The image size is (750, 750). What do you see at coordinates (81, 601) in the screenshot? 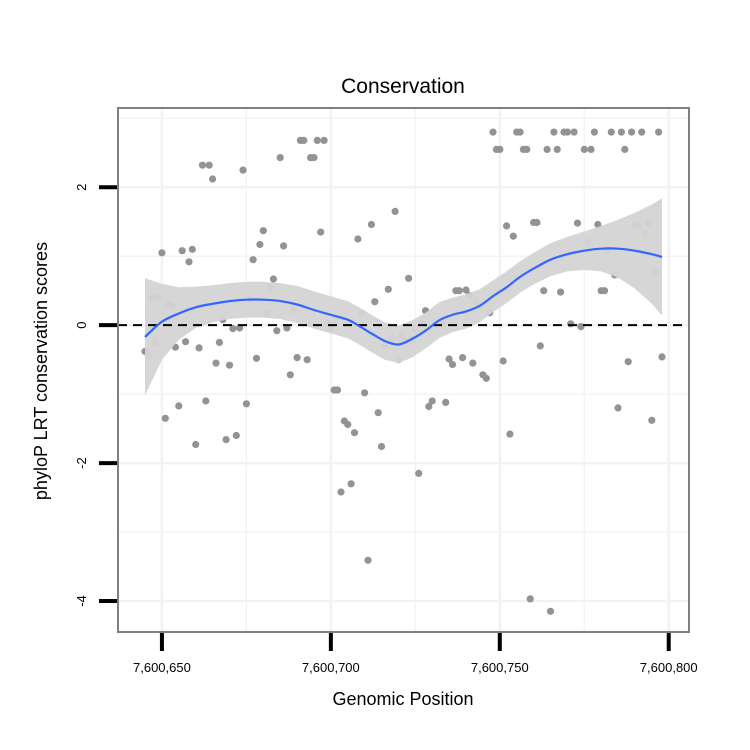
I see `y-tick-label: -4` at bounding box center [81, 601].